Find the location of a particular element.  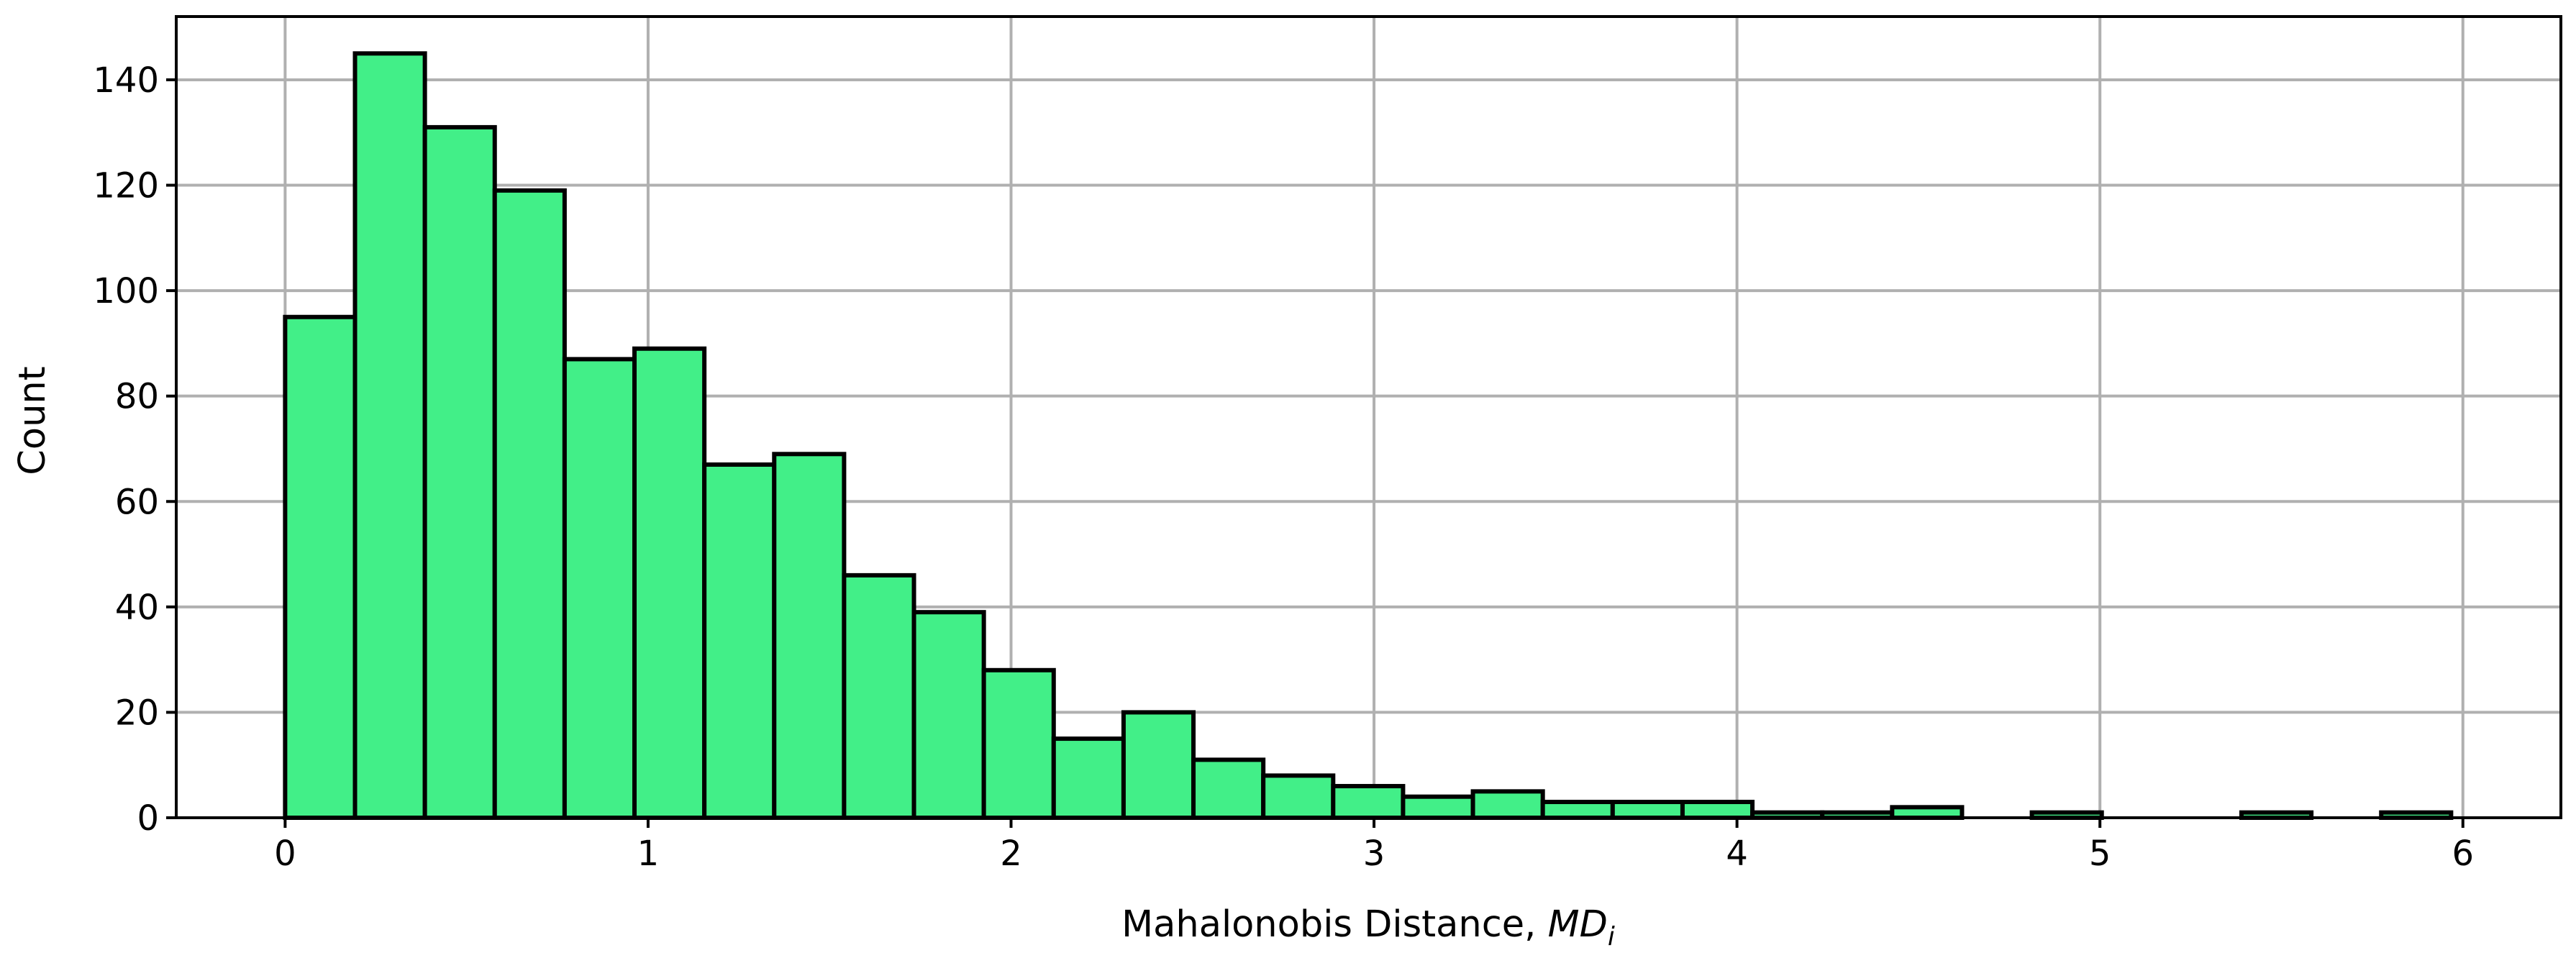

y-tick-label: 60 is located at coordinates (137, 502).